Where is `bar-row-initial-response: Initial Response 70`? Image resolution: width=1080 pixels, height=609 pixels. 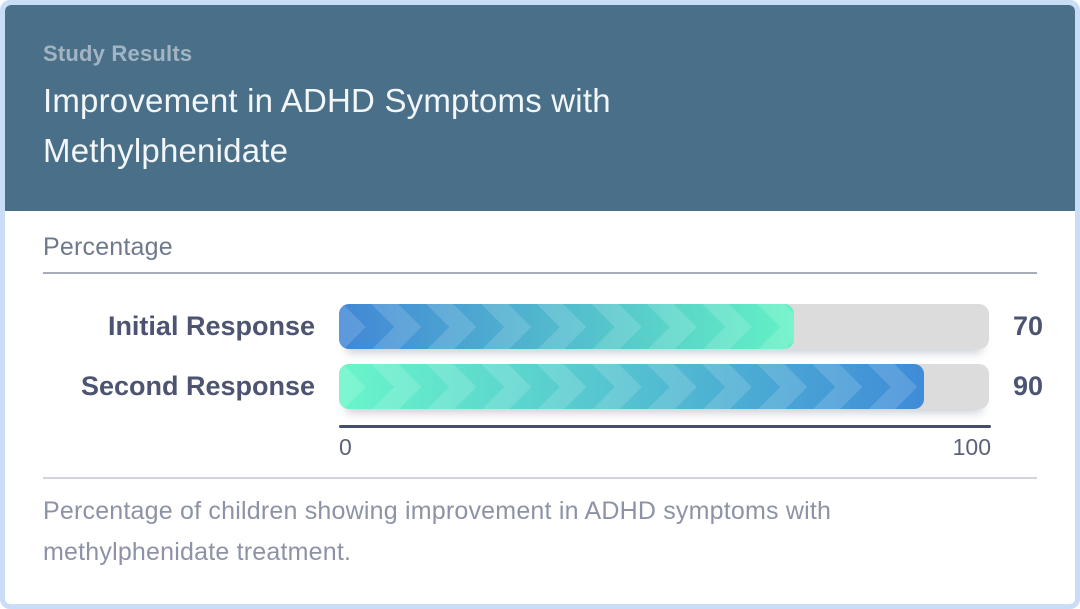
bar-row-initial-response: Initial Response 70 is located at coordinates (543, 326).